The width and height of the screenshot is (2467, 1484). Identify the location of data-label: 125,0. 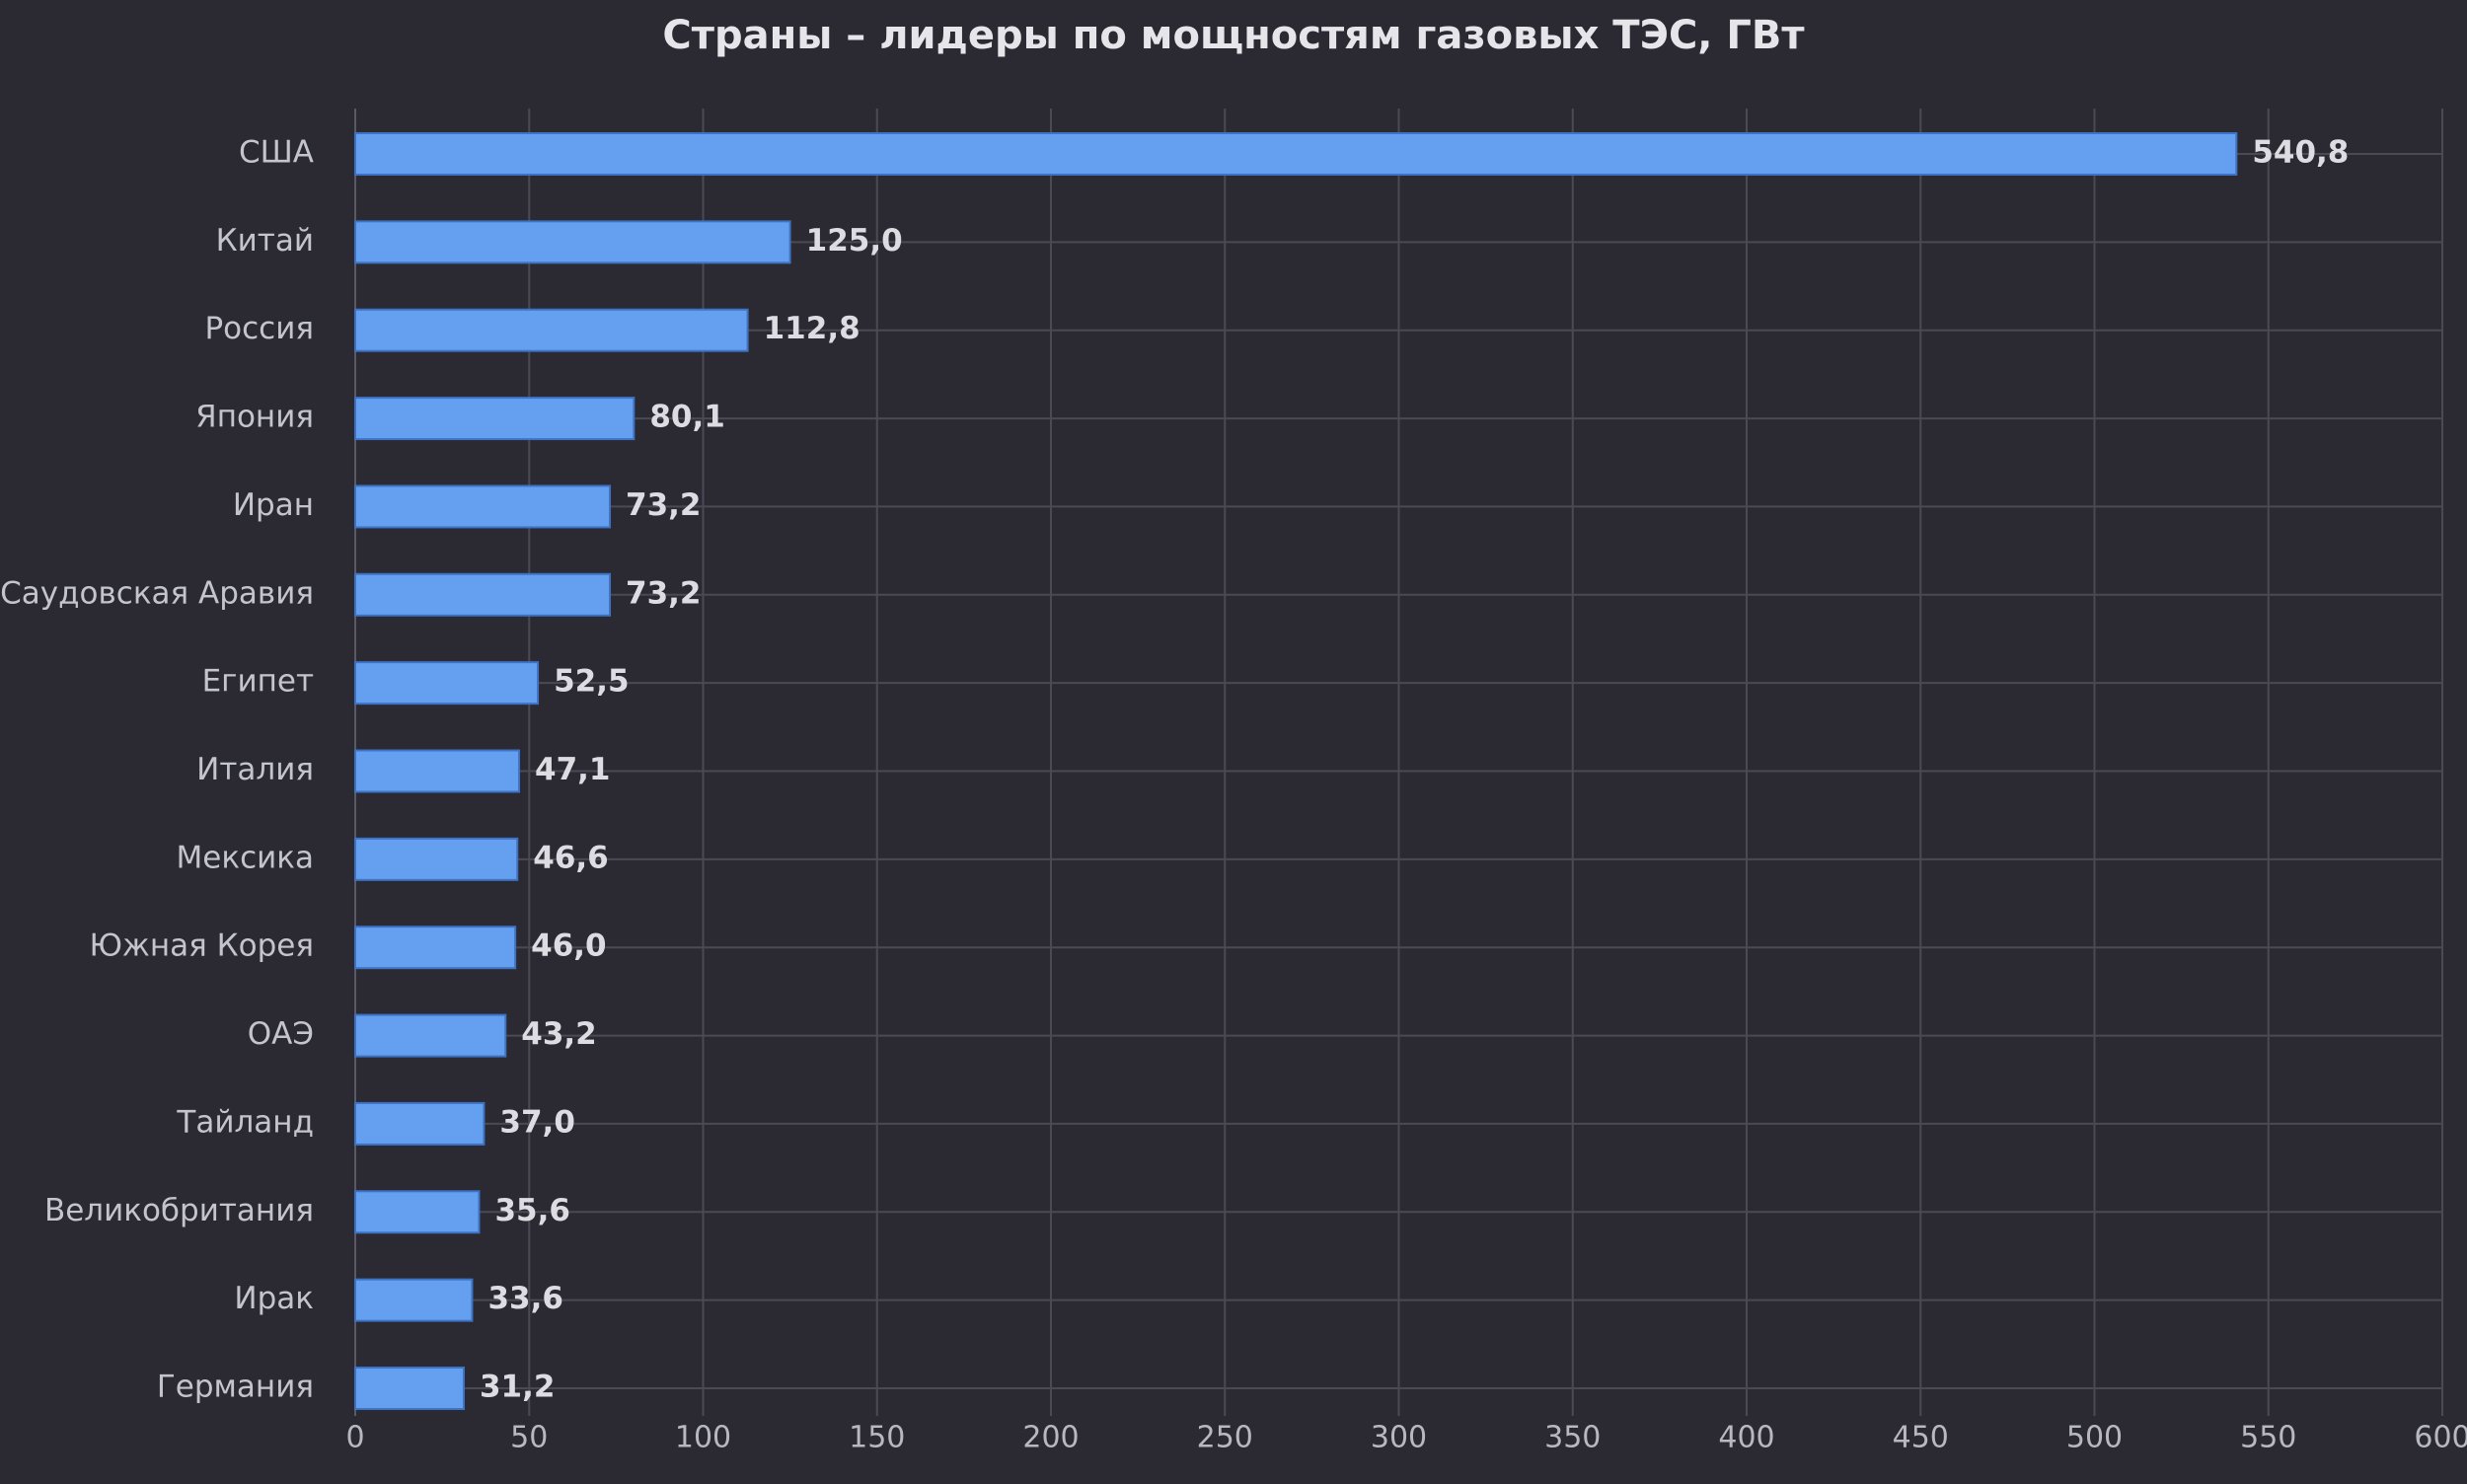
(854, 241).